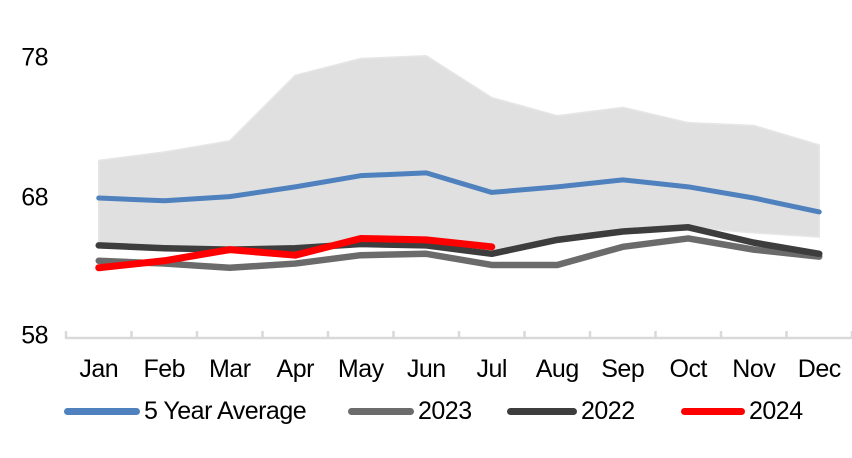 The width and height of the screenshot is (852, 458). I want to click on x-axis-label-dec: Dec, so click(819, 369).